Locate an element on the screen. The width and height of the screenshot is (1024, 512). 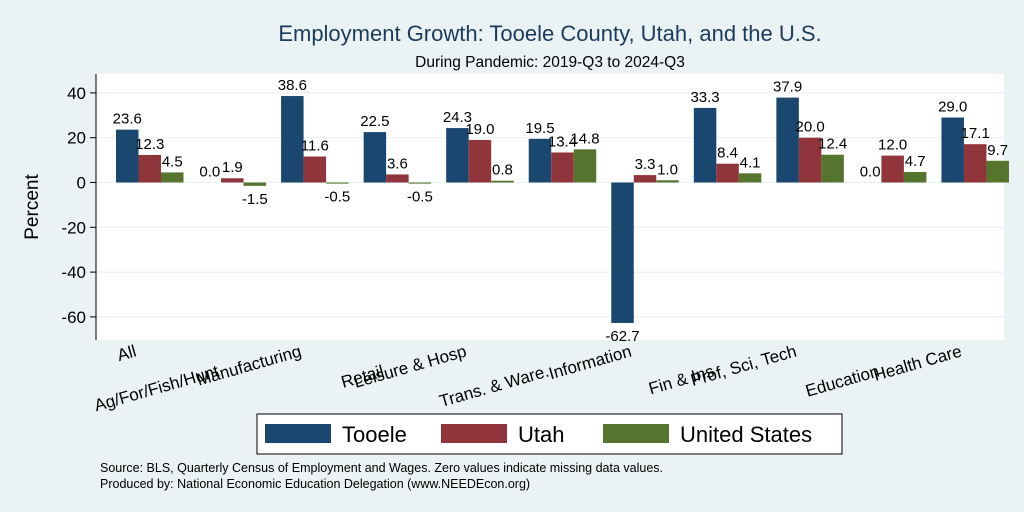
bar-utah-manufacturing is located at coordinates (315, 169).